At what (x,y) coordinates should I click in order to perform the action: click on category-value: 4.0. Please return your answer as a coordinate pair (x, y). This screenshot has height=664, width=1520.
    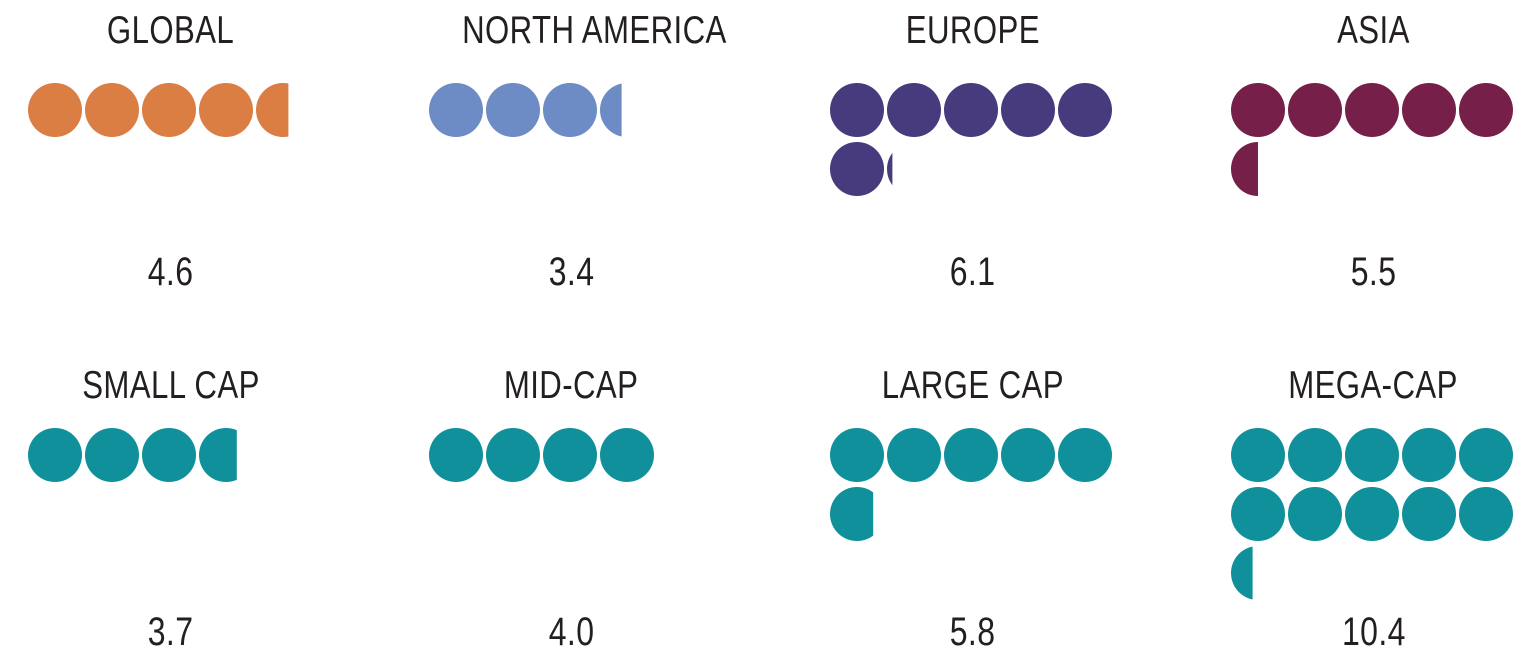
    Looking at the image, I should click on (571, 632).